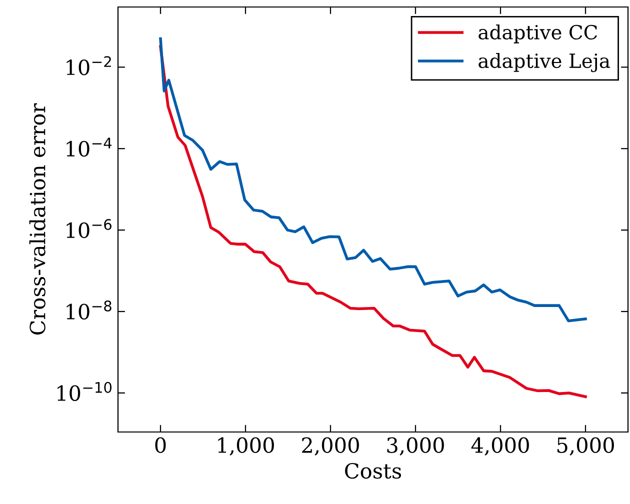 This screenshot has width=630, height=504. I want to click on x-tick-label: 1,000, so click(246, 446).